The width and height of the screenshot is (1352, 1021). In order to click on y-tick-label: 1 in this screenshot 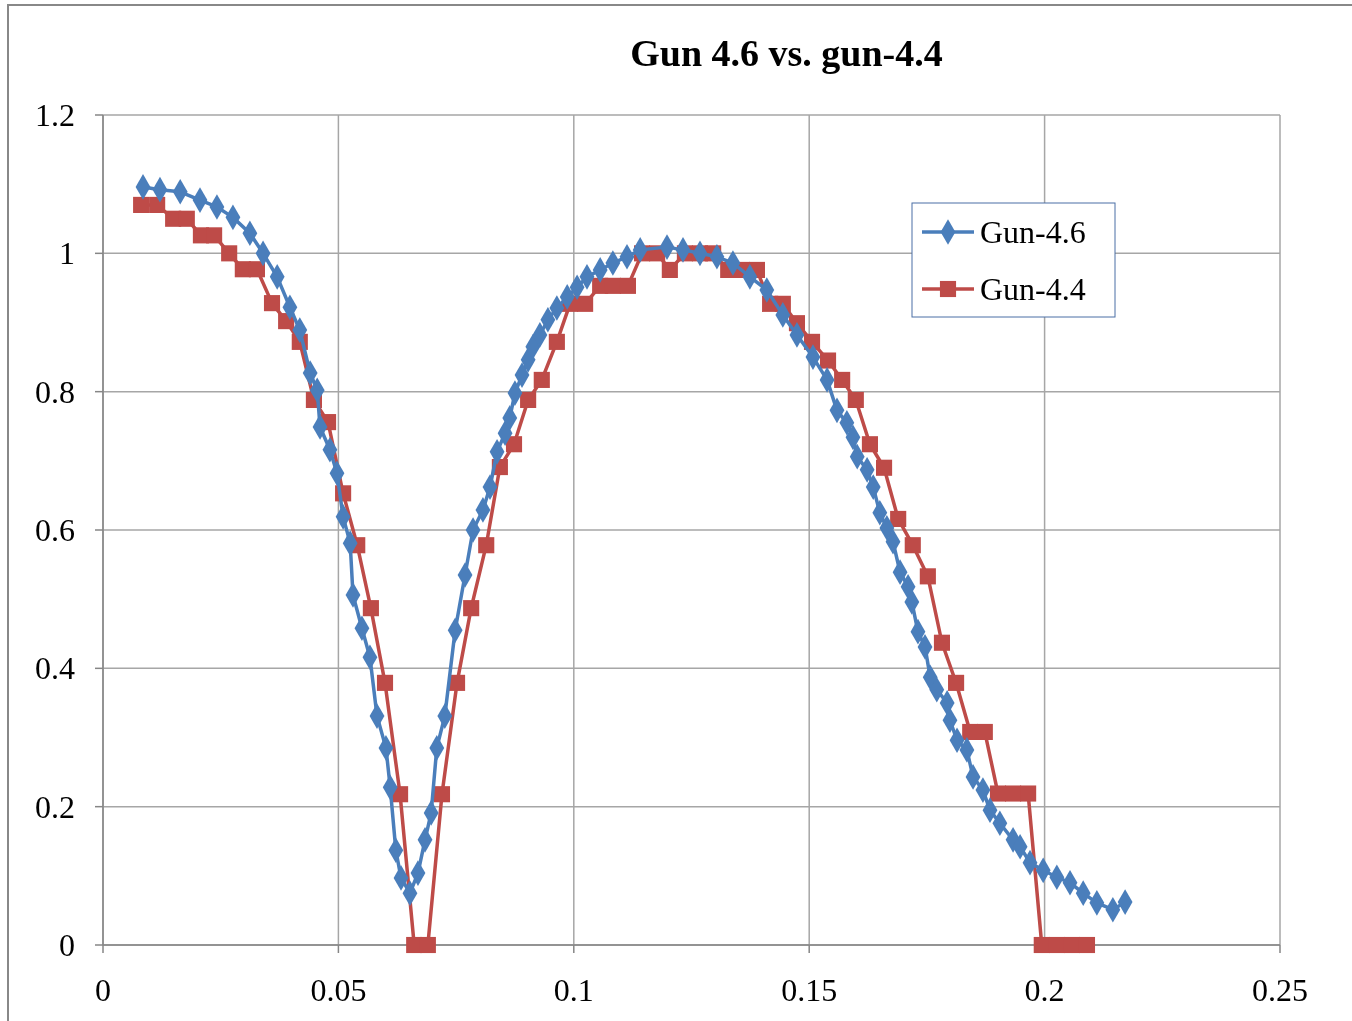, I will do `click(67, 253)`.